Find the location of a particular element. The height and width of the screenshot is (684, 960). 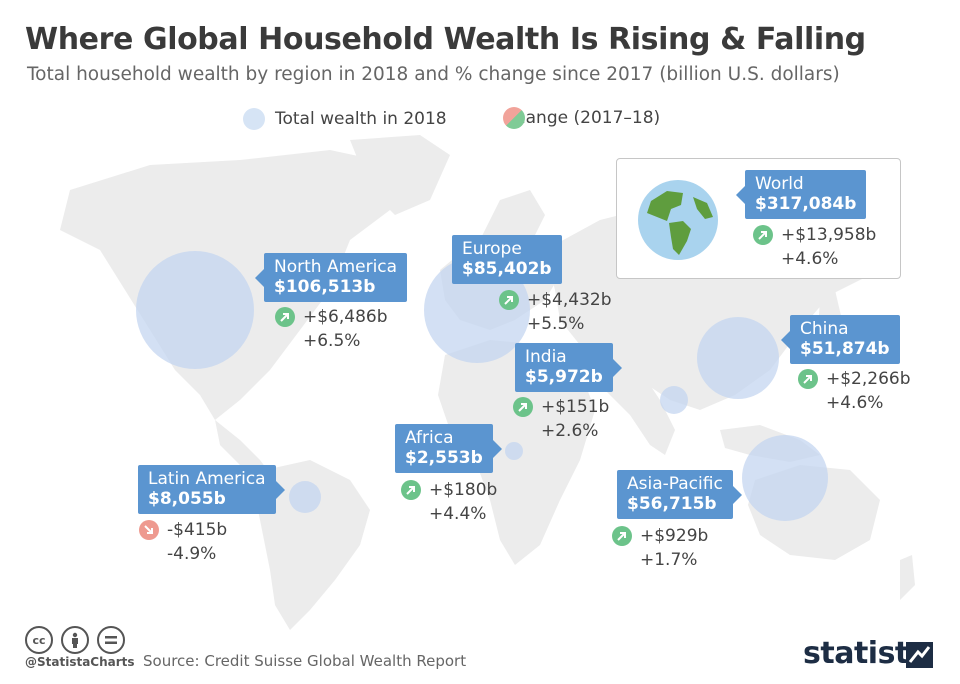

change-north-america: +$6,486b +6.5% is located at coordinates (331, 329).